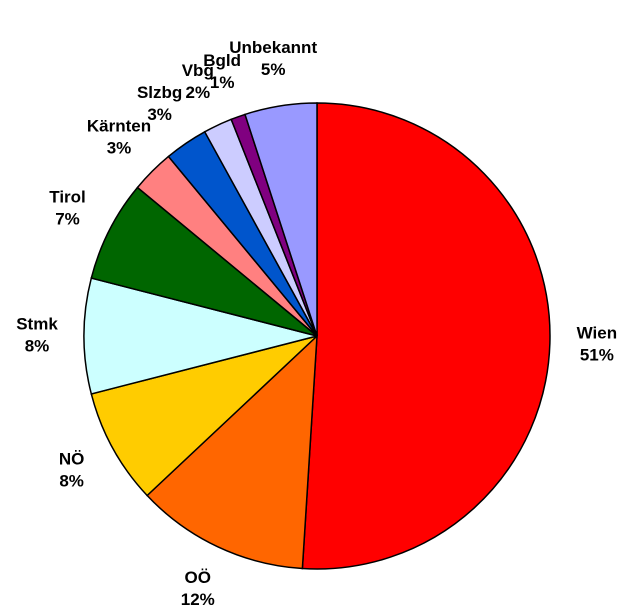 This screenshot has width=620, height=606. What do you see at coordinates (198, 577) in the screenshot?
I see `slice-label: OÖ` at bounding box center [198, 577].